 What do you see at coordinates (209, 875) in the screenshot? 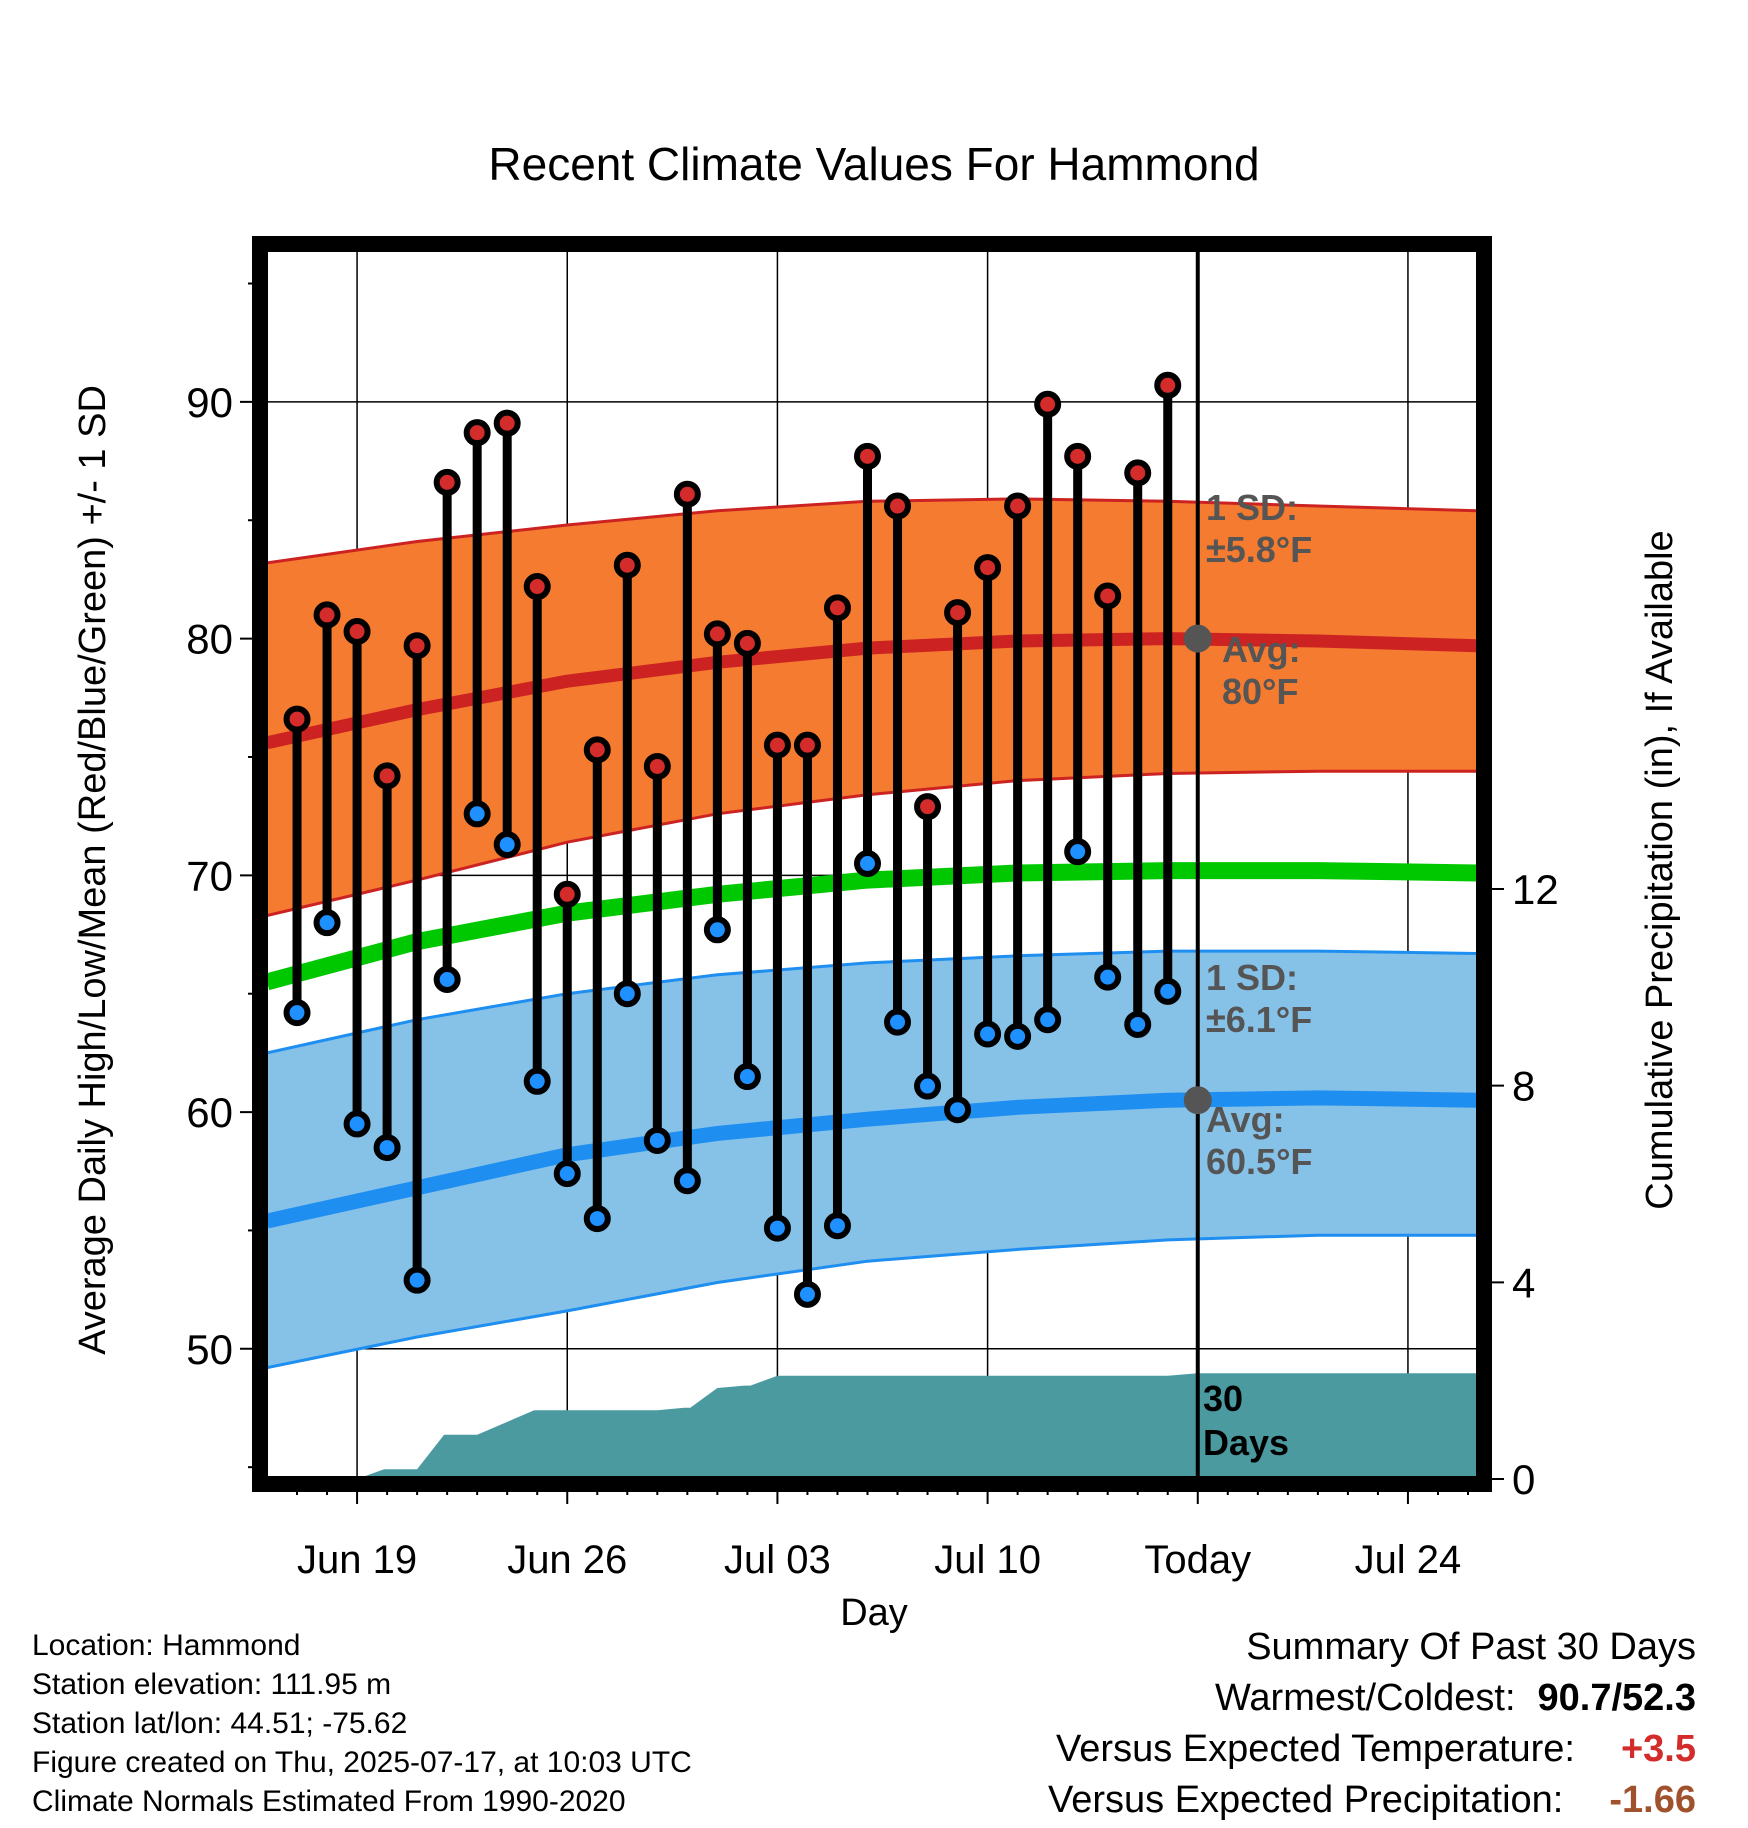
I see `y-left-tick-label: 70` at bounding box center [209, 875].